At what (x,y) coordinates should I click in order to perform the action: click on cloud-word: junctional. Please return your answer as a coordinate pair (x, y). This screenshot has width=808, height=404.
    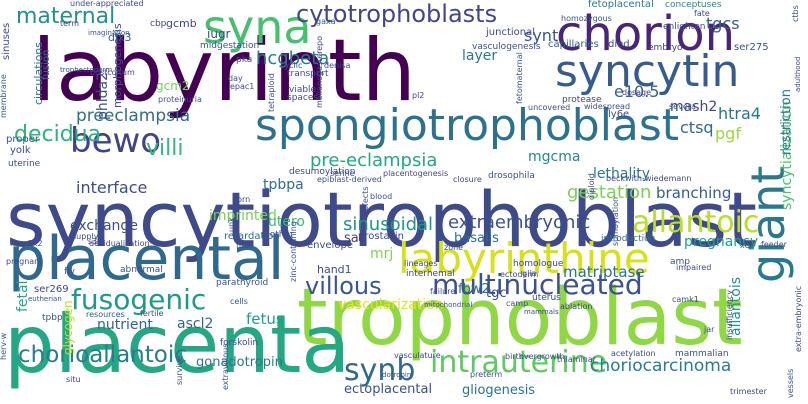
    Looking at the image, I should click on (511, 32).